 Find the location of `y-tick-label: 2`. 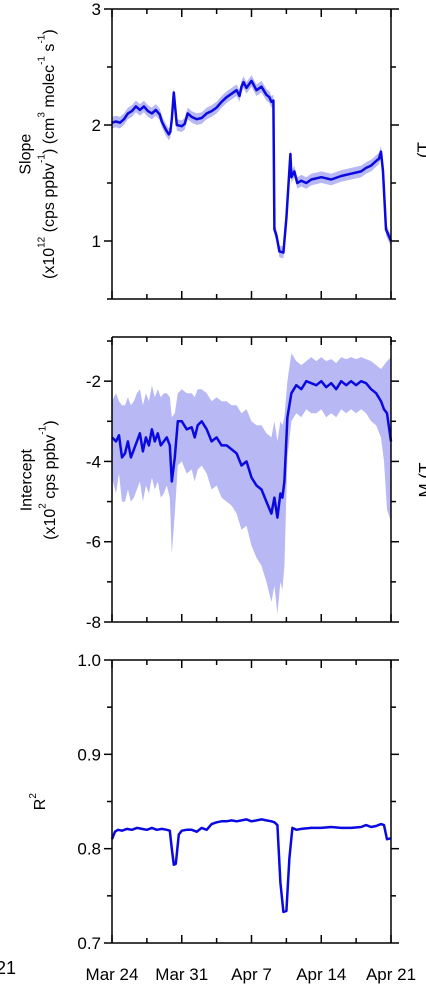

y-tick-label: 2 is located at coordinates (96, 125).